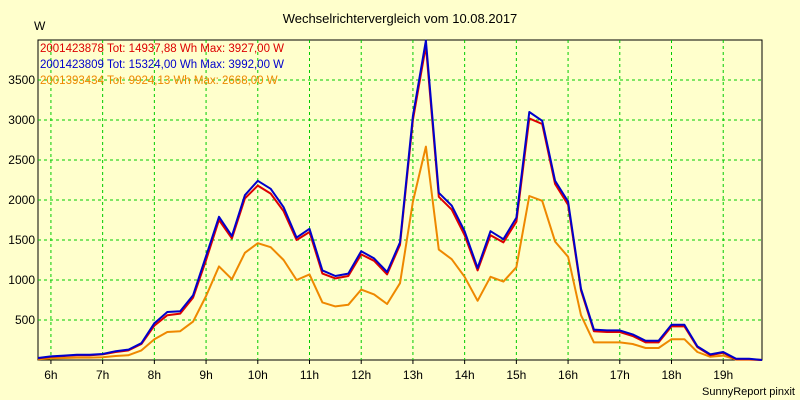 The width and height of the screenshot is (800, 400). What do you see at coordinates (620, 375) in the screenshot?
I see `x-tick-label: 17h` at bounding box center [620, 375].